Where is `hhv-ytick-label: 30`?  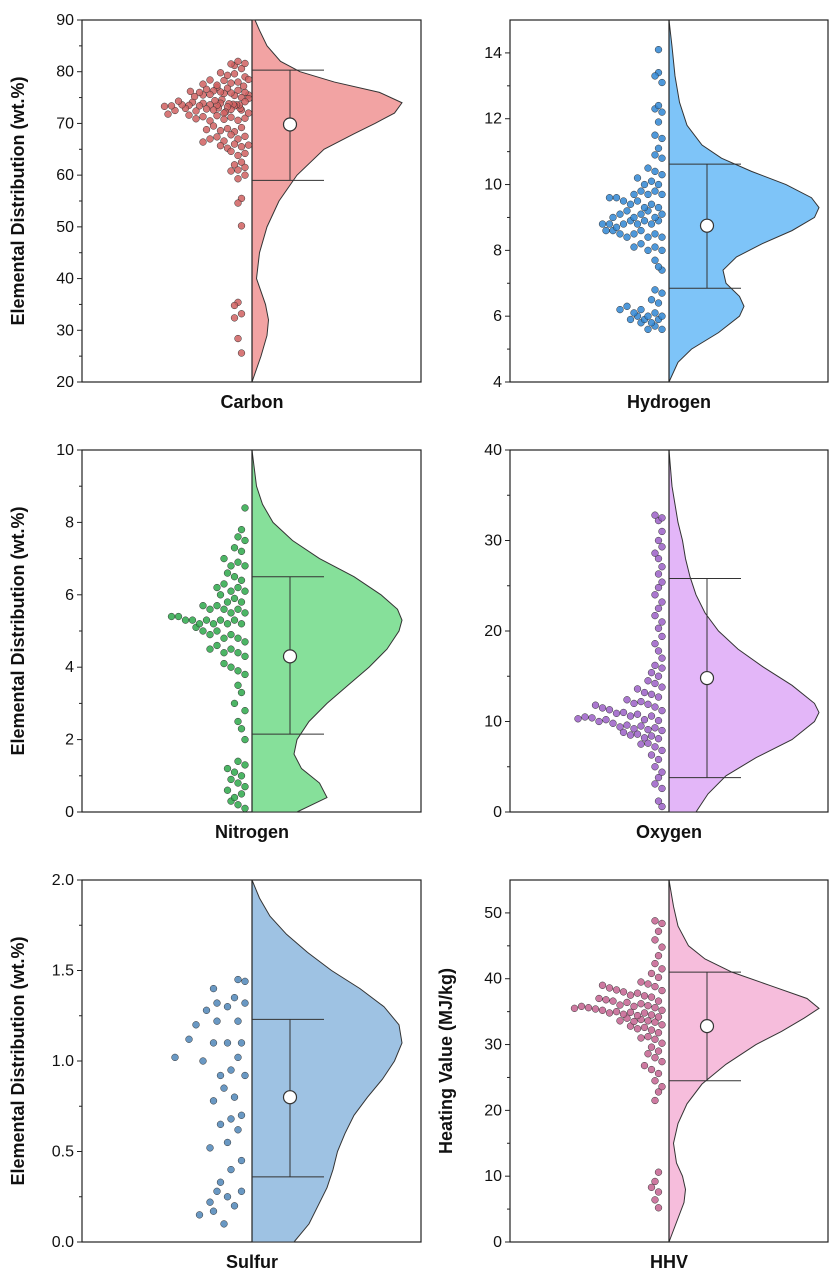
hhv-ytick-label: 30 is located at coordinates (493, 1045).